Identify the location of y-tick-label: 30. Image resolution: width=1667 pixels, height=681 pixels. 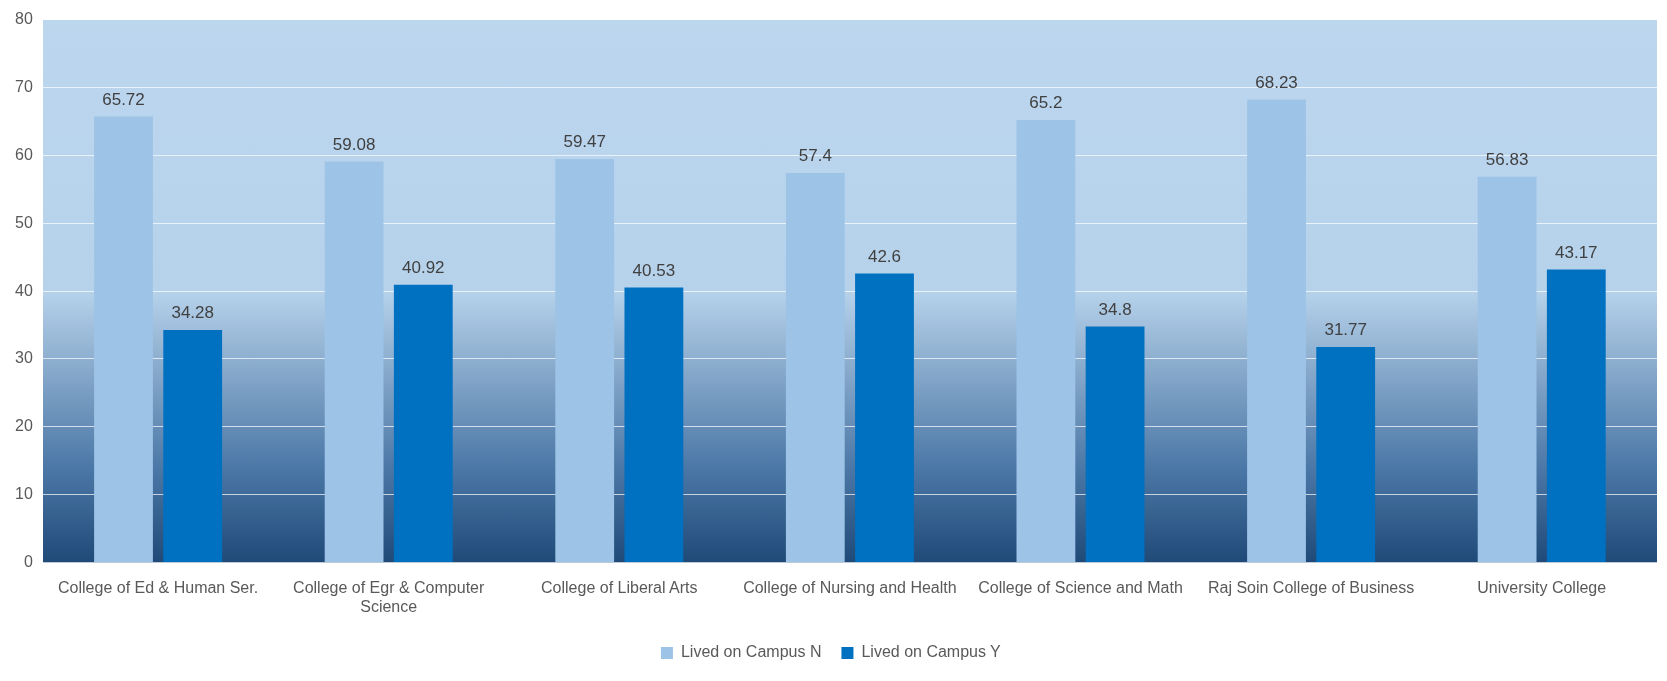
(24, 358).